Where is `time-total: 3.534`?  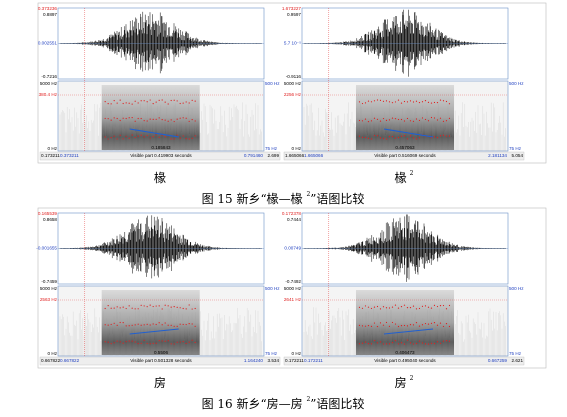
time-total: 3.534 is located at coordinates (274, 360).